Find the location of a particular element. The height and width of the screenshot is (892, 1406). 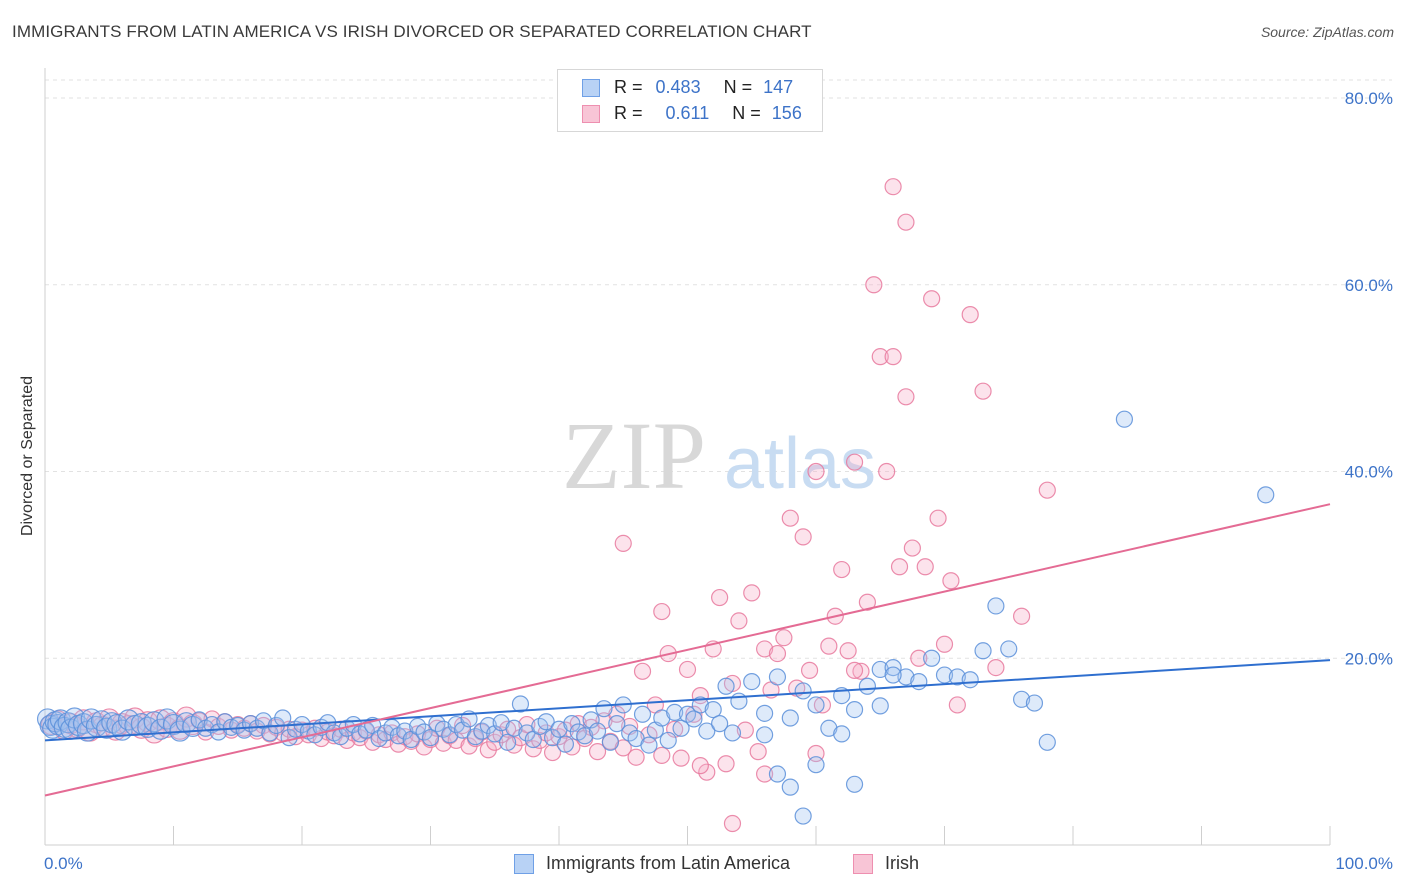

legend-n-value: 147 is located at coordinates (778, 87).